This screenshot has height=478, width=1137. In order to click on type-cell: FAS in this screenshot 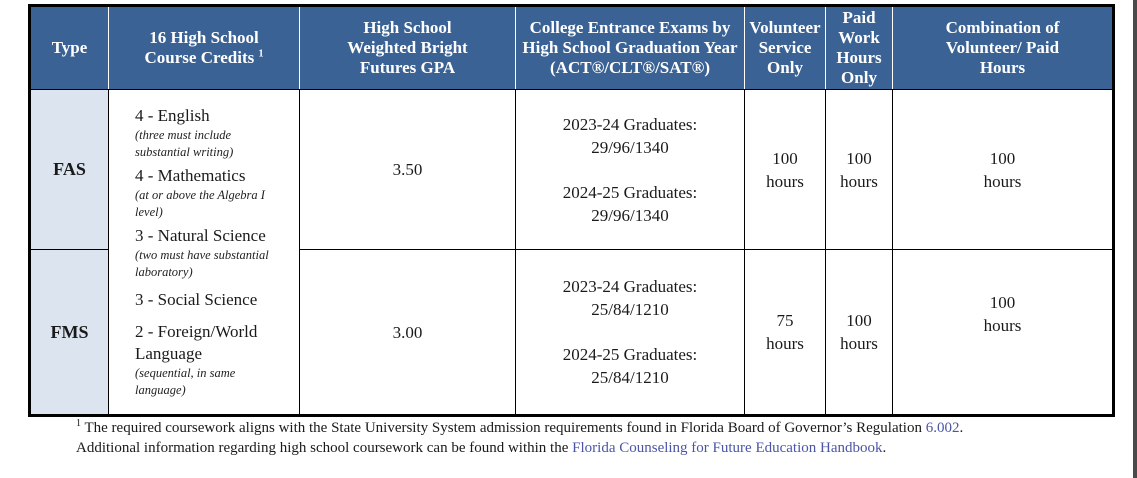, I will do `click(69, 169)`.